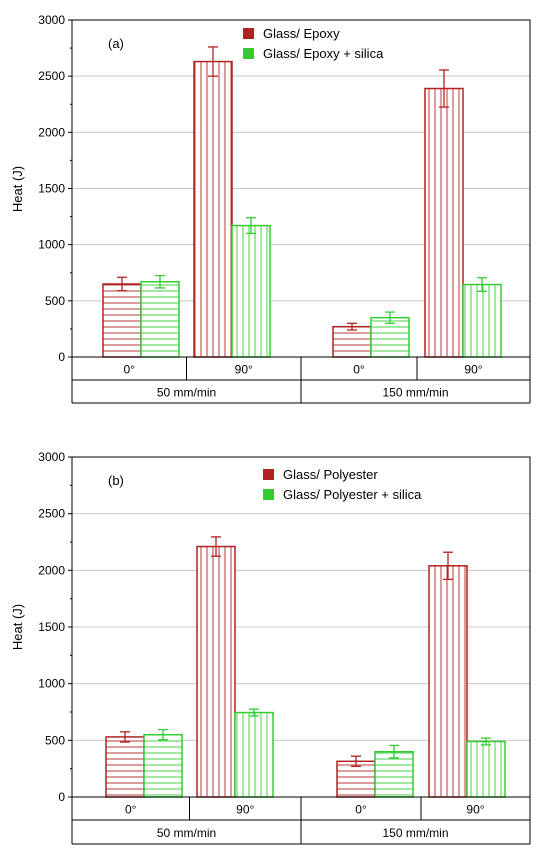 The image size is (550, 864). Describe the element at coordinates (352, 494) in the screenshot. I see `legend-entry: Glass/ Polyester + silica` at that location.